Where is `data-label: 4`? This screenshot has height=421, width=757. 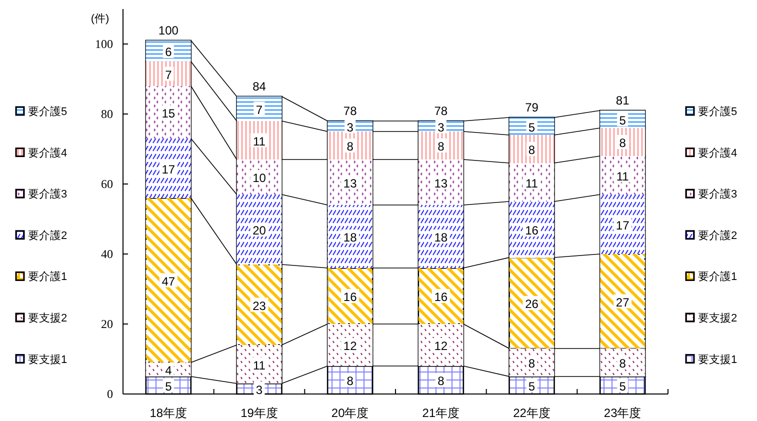 data-label: 4 is located at coordinates (168, 371).